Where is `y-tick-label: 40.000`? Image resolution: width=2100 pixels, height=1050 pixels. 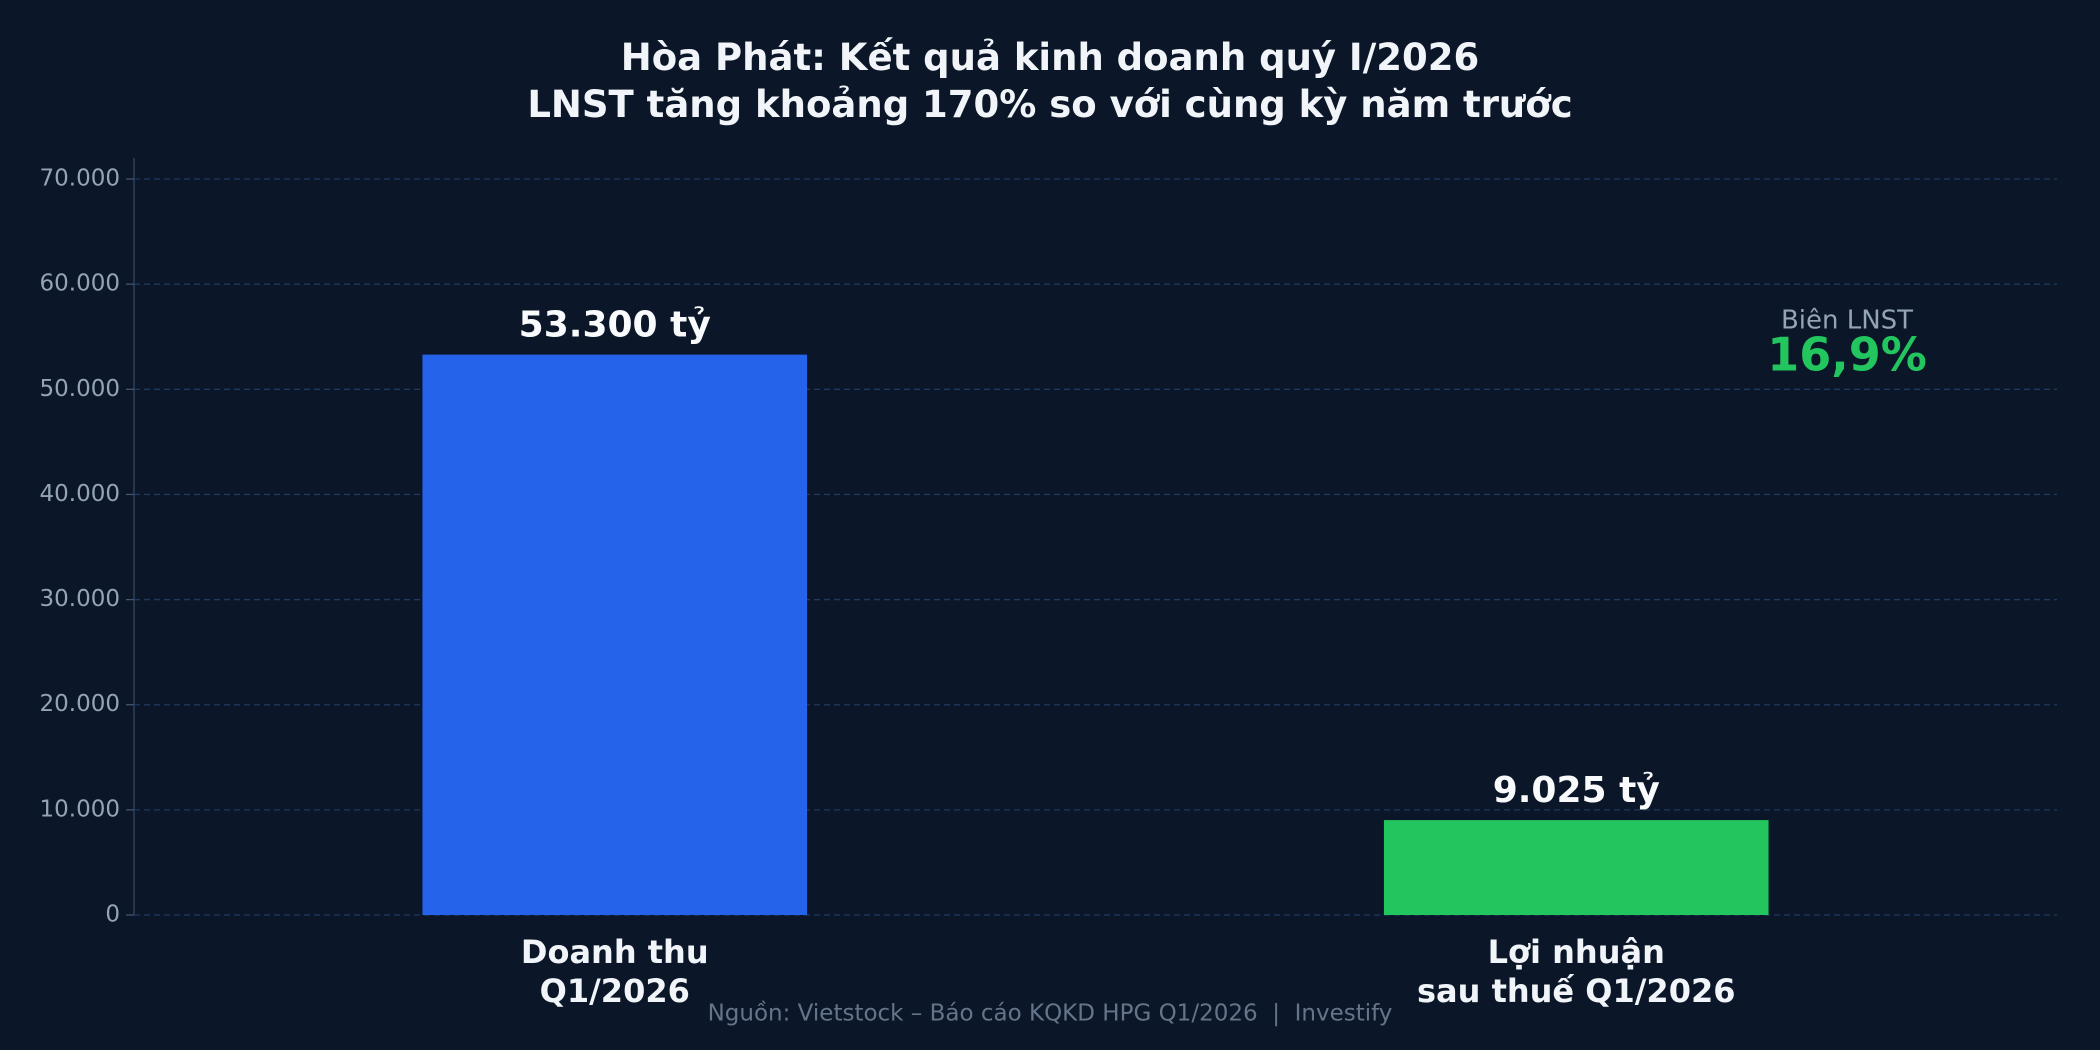 y-tick-label: 40.000 is located at coordinates (80, 494).